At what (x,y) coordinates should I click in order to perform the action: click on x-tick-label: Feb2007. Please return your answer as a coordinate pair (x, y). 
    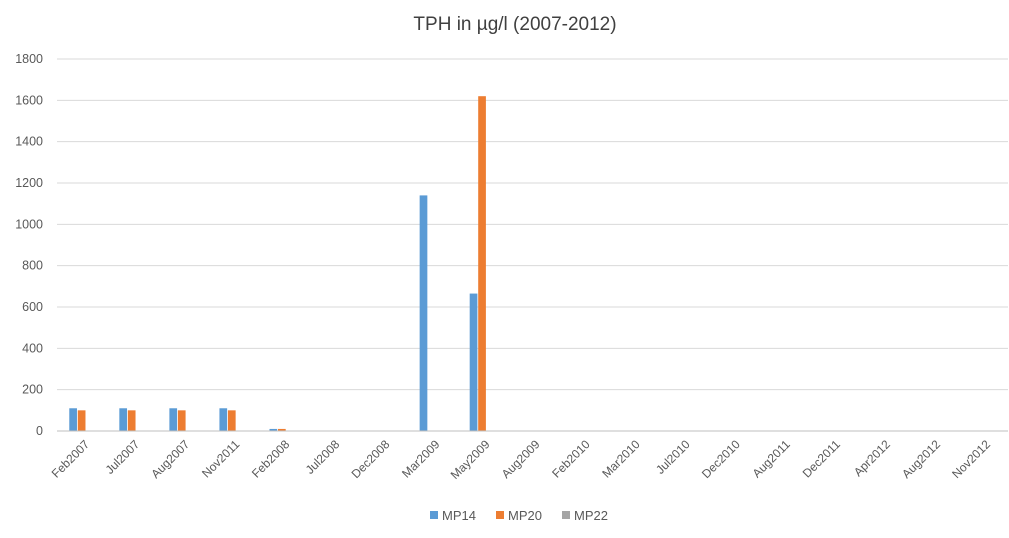
    Looking at the image, I should click on (71, 459).